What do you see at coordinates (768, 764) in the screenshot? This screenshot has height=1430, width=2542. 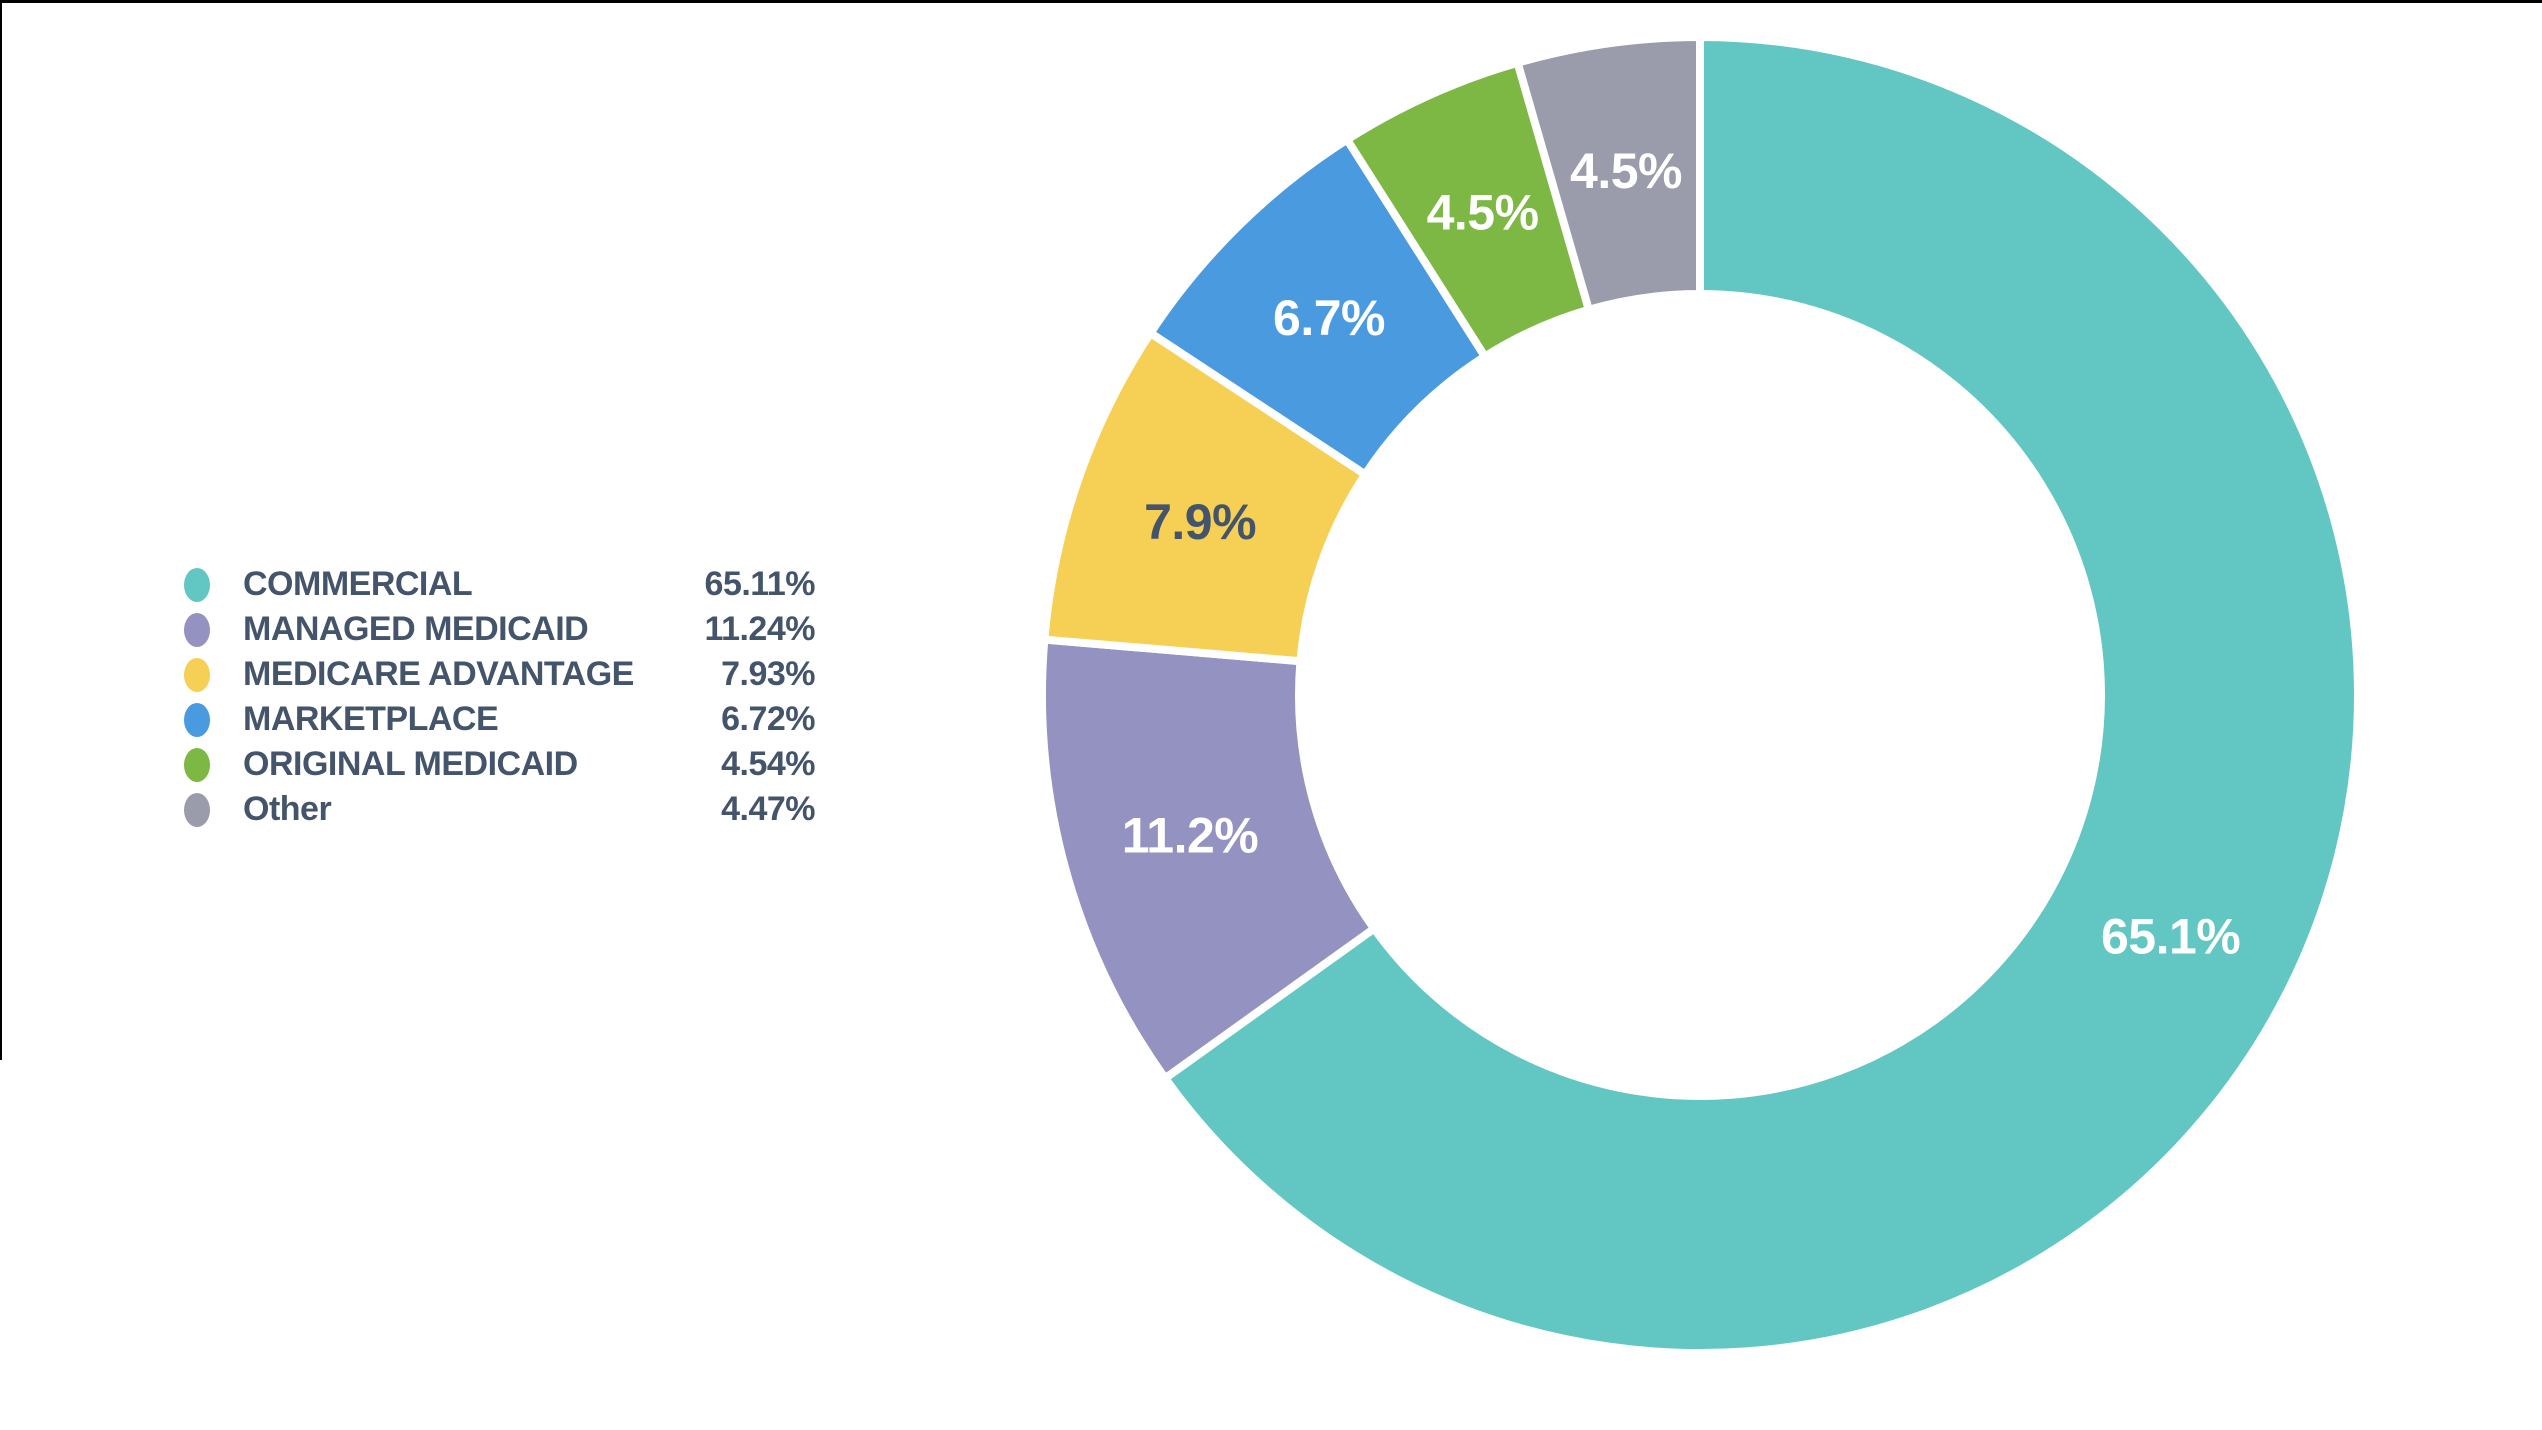 I see `legend-value: 4.54%` at bounding box center [768, 764].